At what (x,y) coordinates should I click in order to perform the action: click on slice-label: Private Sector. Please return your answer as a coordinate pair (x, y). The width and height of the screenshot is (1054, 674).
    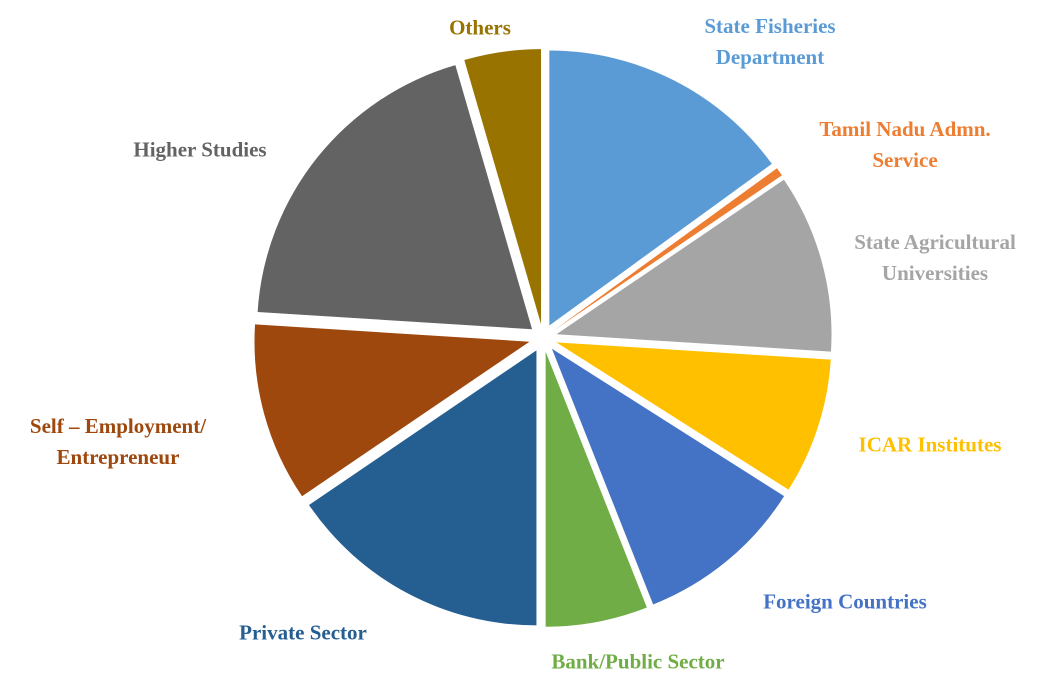
    Looking at the image, I should click on (303, 632).